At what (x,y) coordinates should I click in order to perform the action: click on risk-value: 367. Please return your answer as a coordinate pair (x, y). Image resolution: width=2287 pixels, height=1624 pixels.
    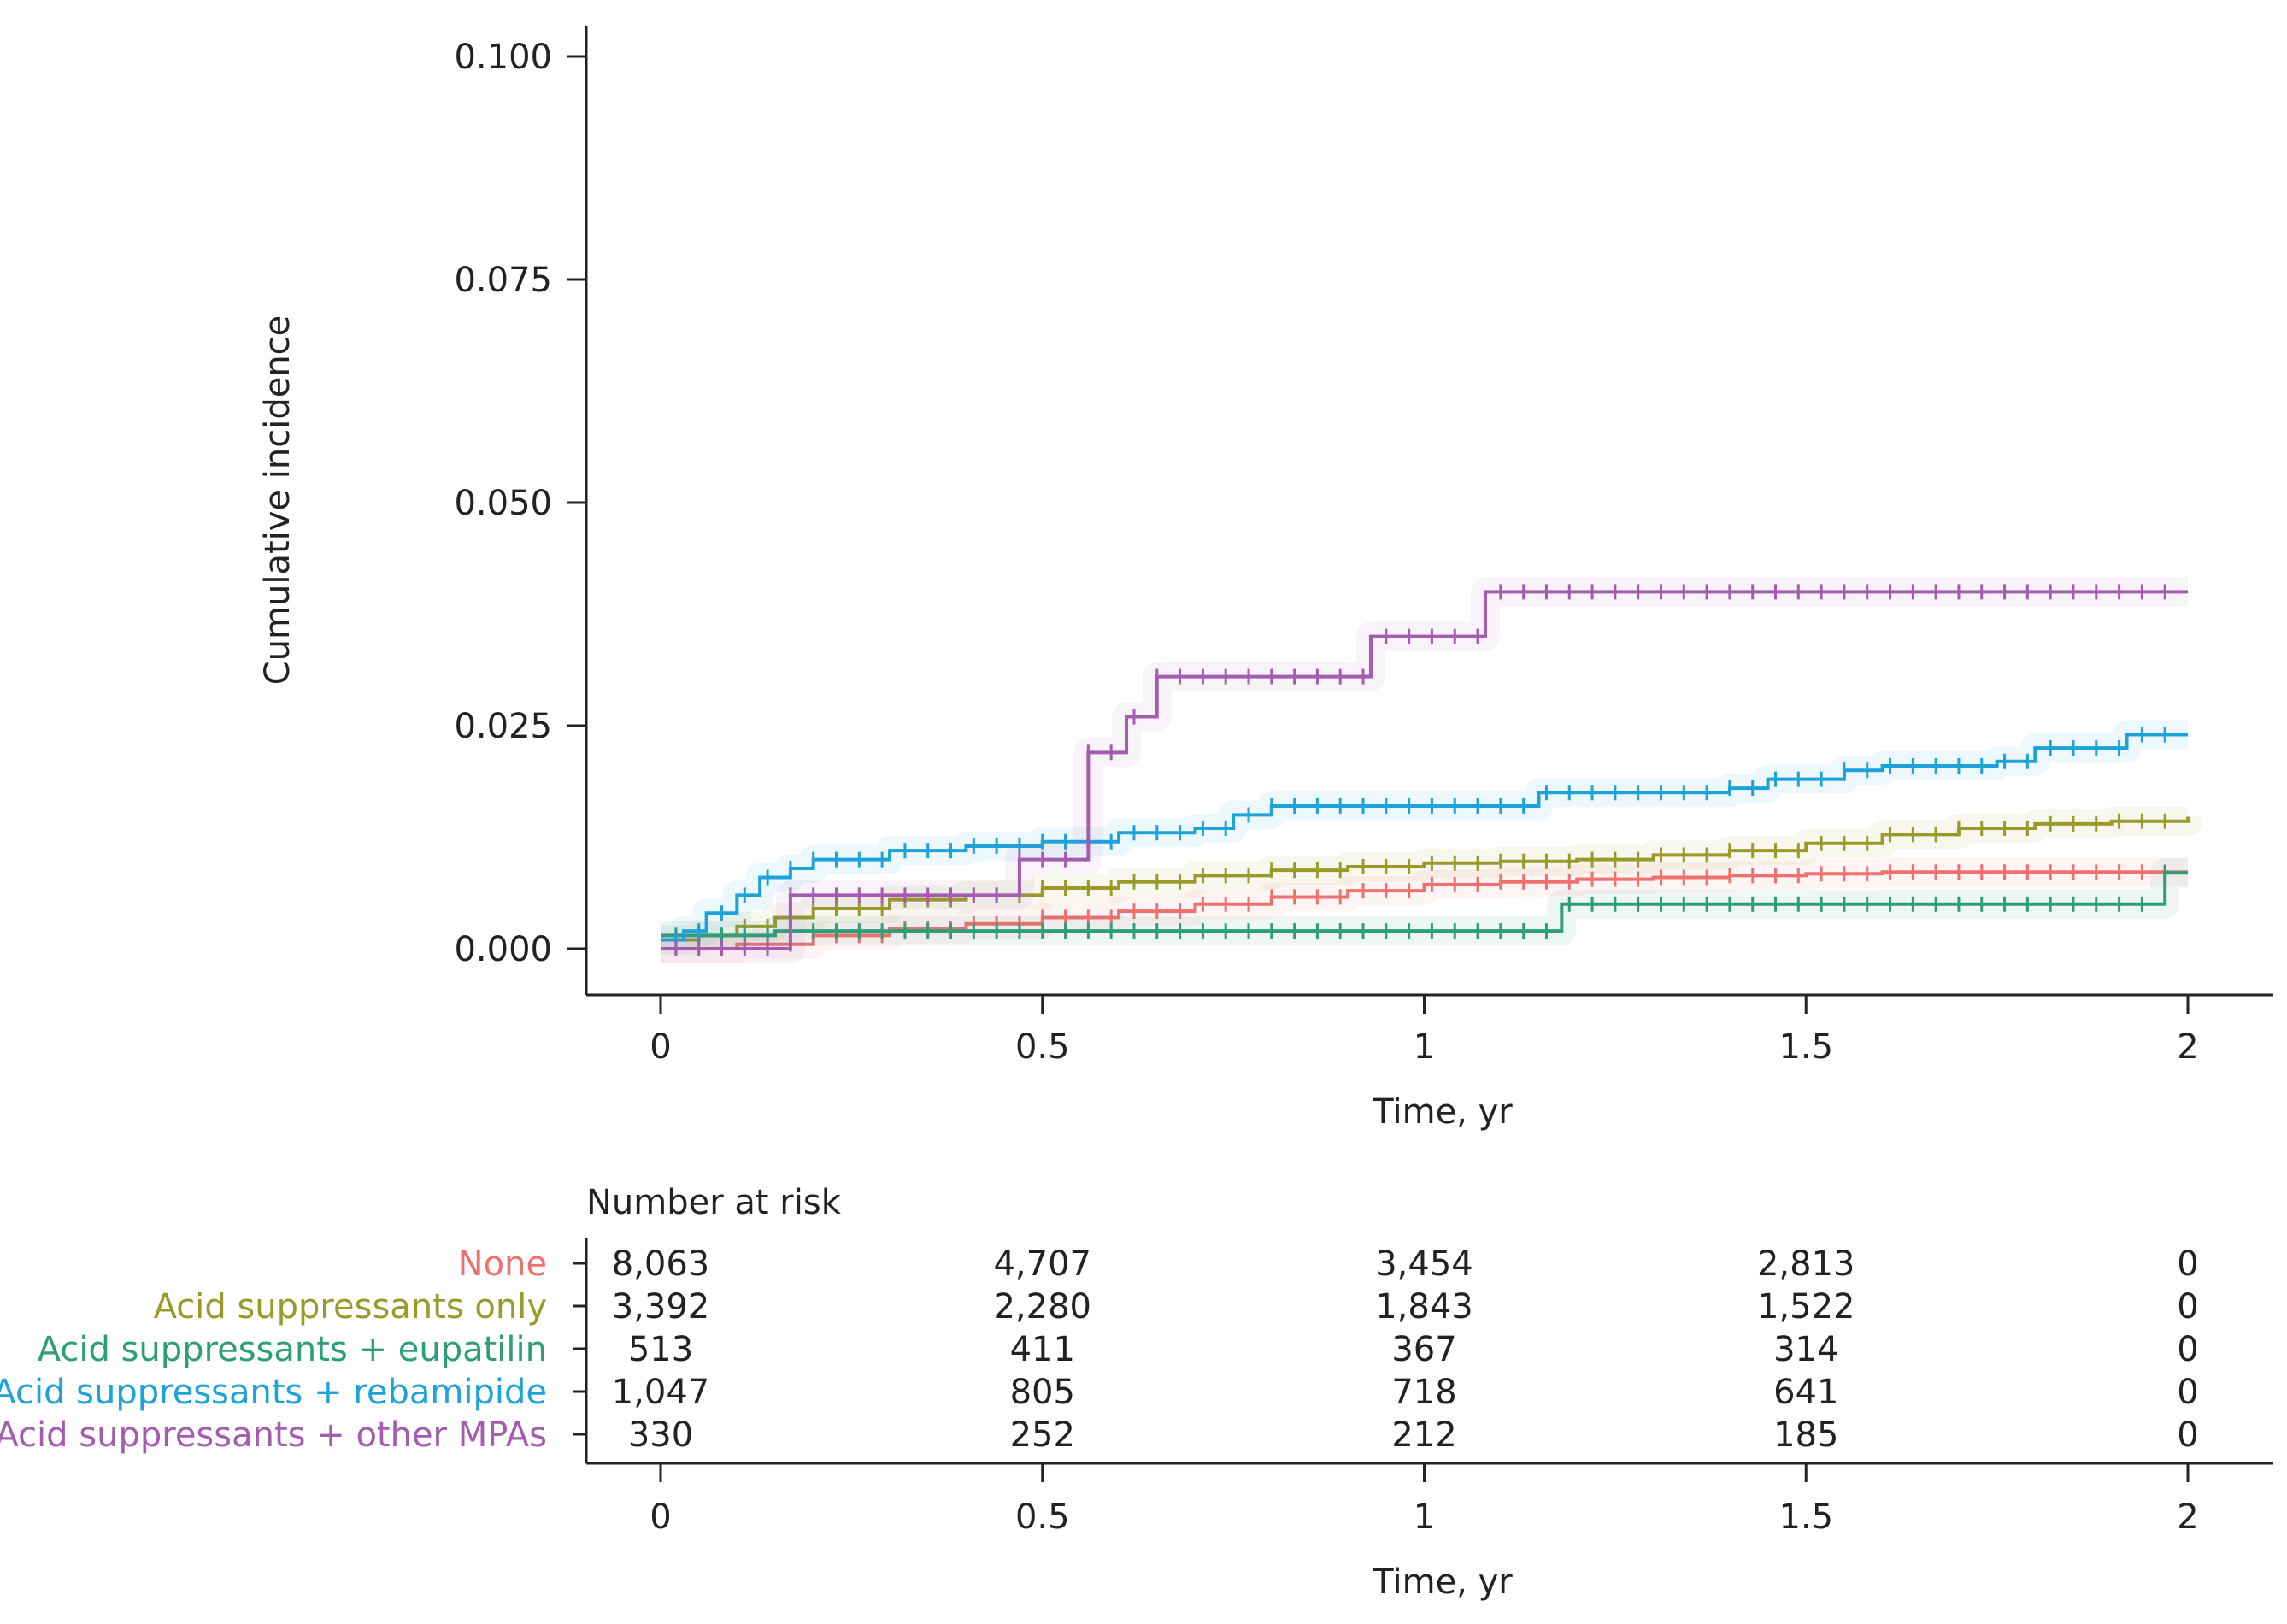
    Looking at the image, I should click on (1423, 1349).